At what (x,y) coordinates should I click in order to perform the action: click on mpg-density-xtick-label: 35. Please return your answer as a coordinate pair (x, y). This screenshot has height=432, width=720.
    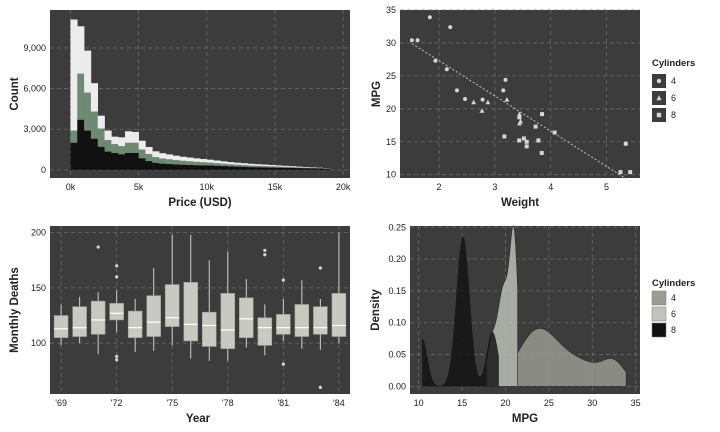
    Looking at the image, I should click on (636, 403).